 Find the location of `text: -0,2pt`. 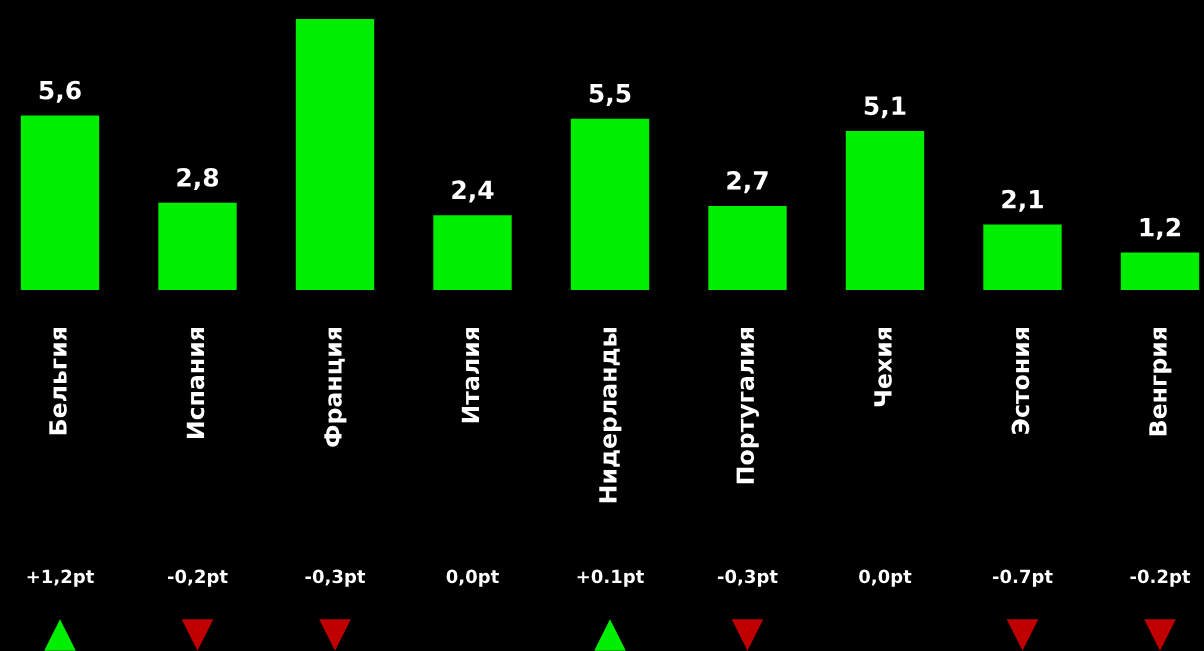

text: -0,2pt is located at coordinates (197, 578).